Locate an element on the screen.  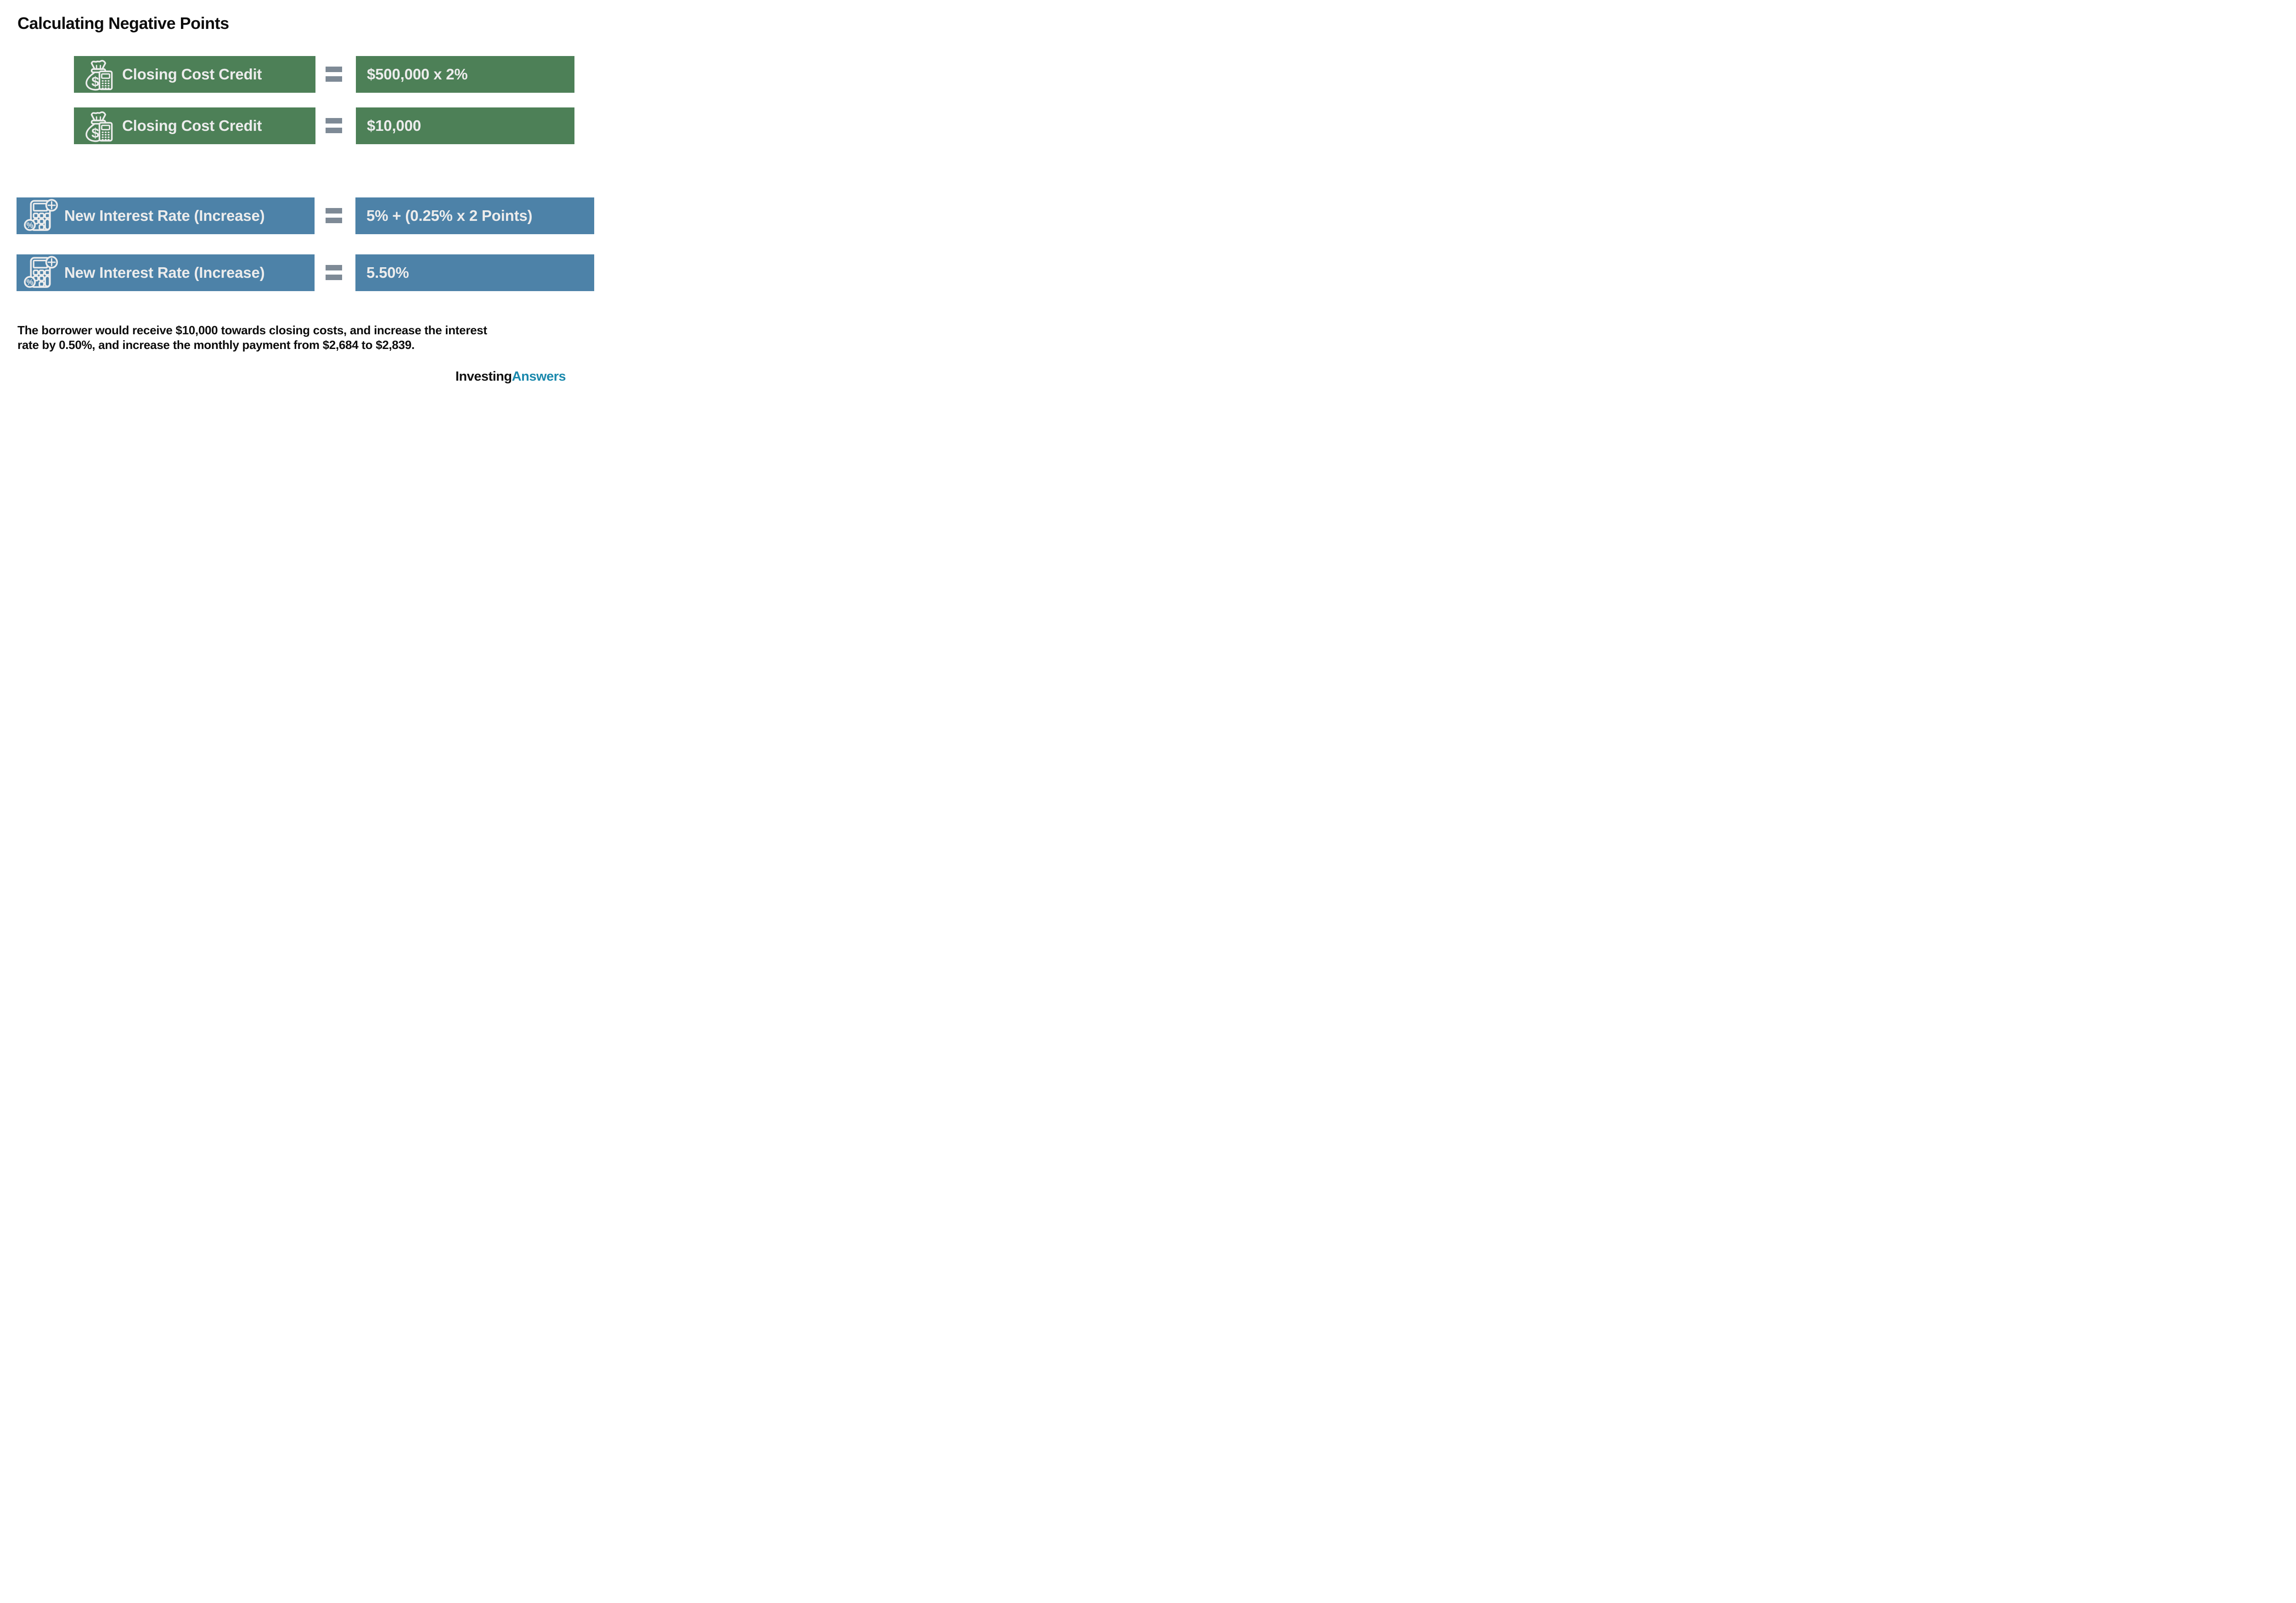
new-interest-rate-value-bar-1: 5% + (0.25% x 2 Points) is located at coordinates (474, 215).